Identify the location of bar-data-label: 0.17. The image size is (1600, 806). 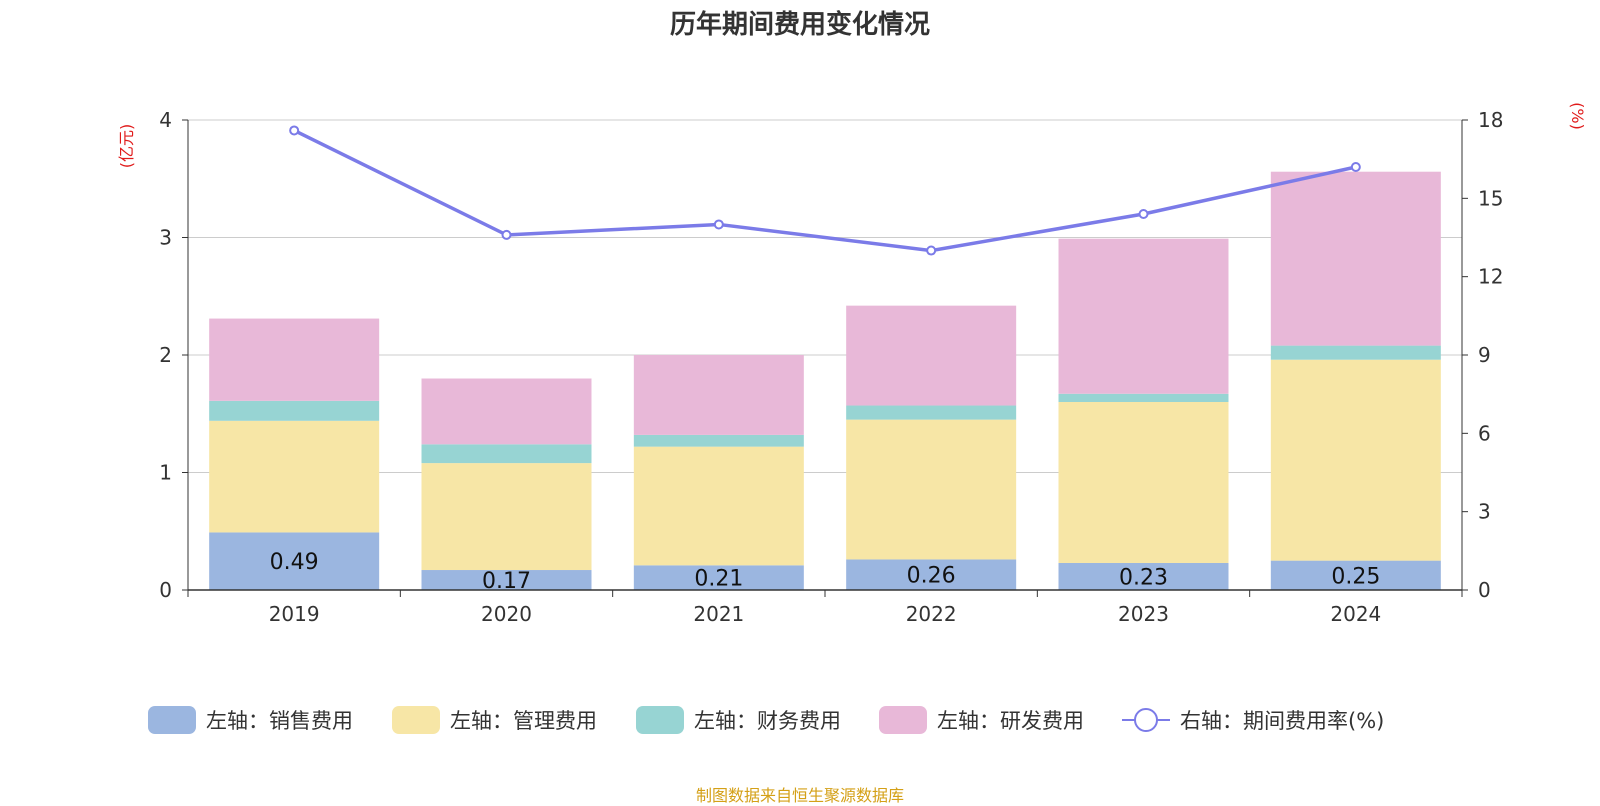
(506, 581).